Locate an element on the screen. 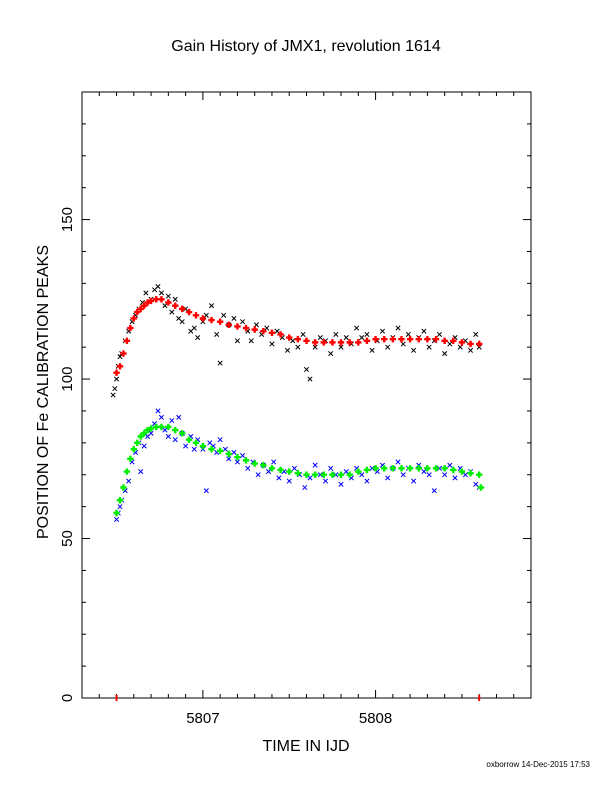 The width and height of the screenshot is (612, 792). x-axis-label: TIME IN IJD is located at coordinates (306, 746).